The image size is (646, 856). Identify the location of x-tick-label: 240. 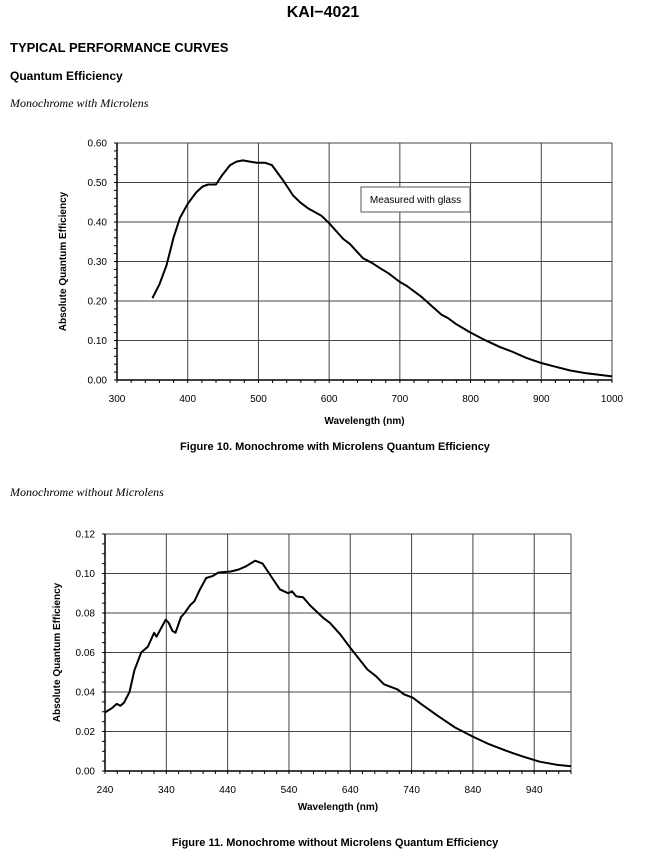
(105, 790).